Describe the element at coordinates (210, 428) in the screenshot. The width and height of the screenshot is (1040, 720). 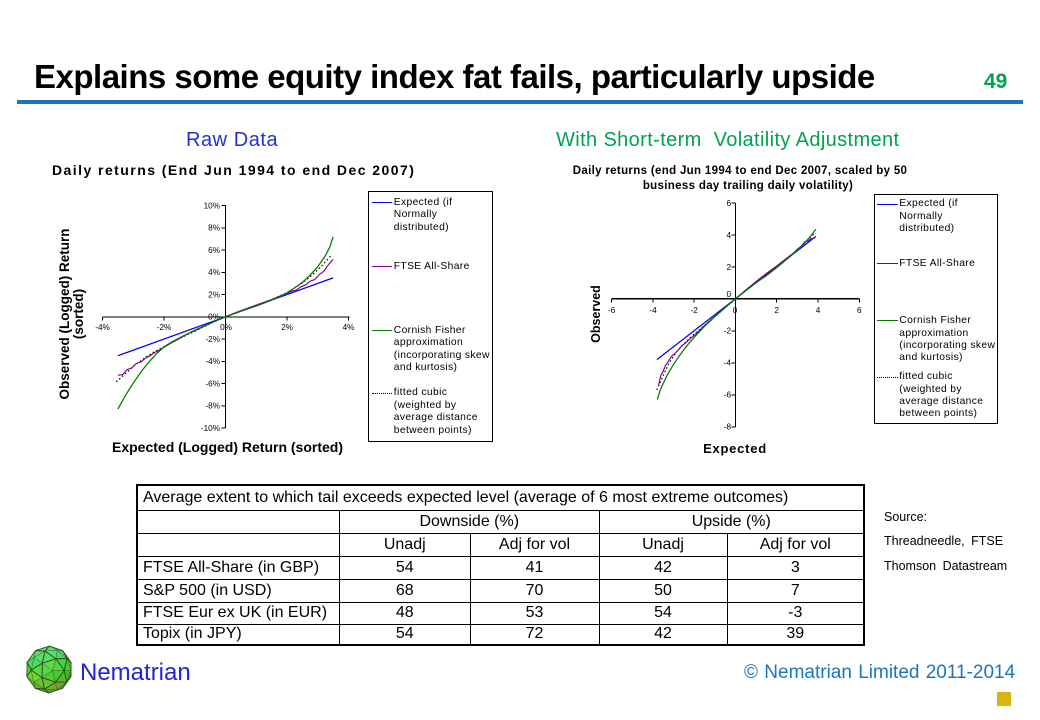
I see `svg-text: -10%` at that location.